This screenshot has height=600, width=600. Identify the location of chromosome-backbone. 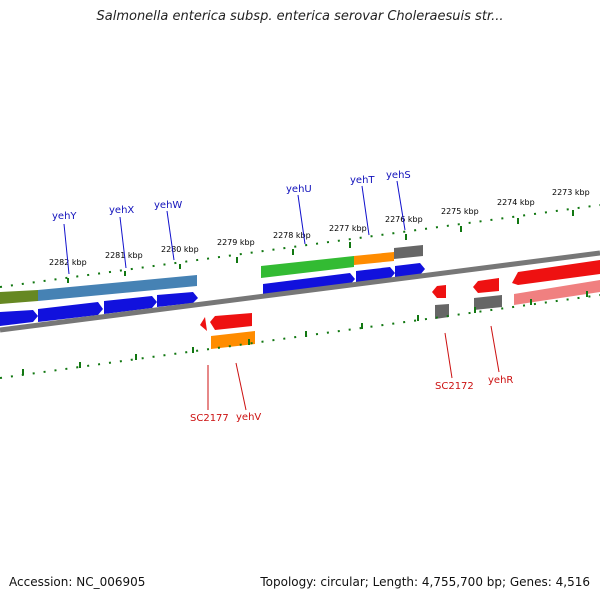
(300, 291).